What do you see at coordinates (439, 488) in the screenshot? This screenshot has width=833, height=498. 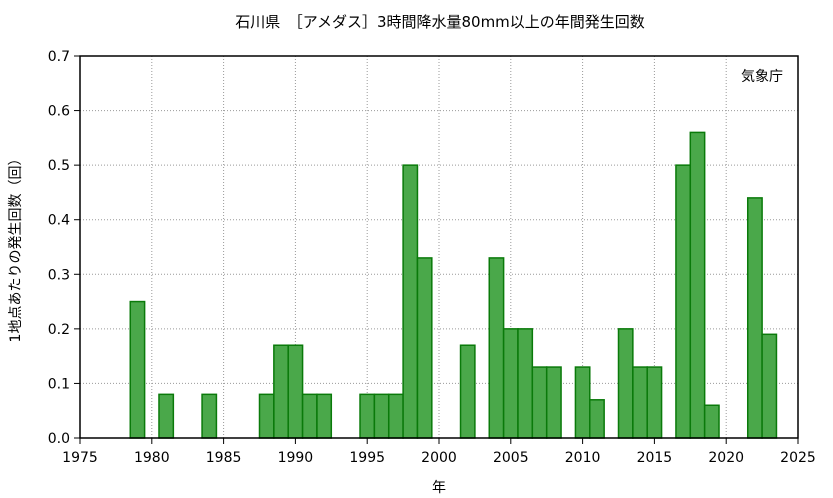 I see `x-axis-label: 年` at bounding box center [439, 488].